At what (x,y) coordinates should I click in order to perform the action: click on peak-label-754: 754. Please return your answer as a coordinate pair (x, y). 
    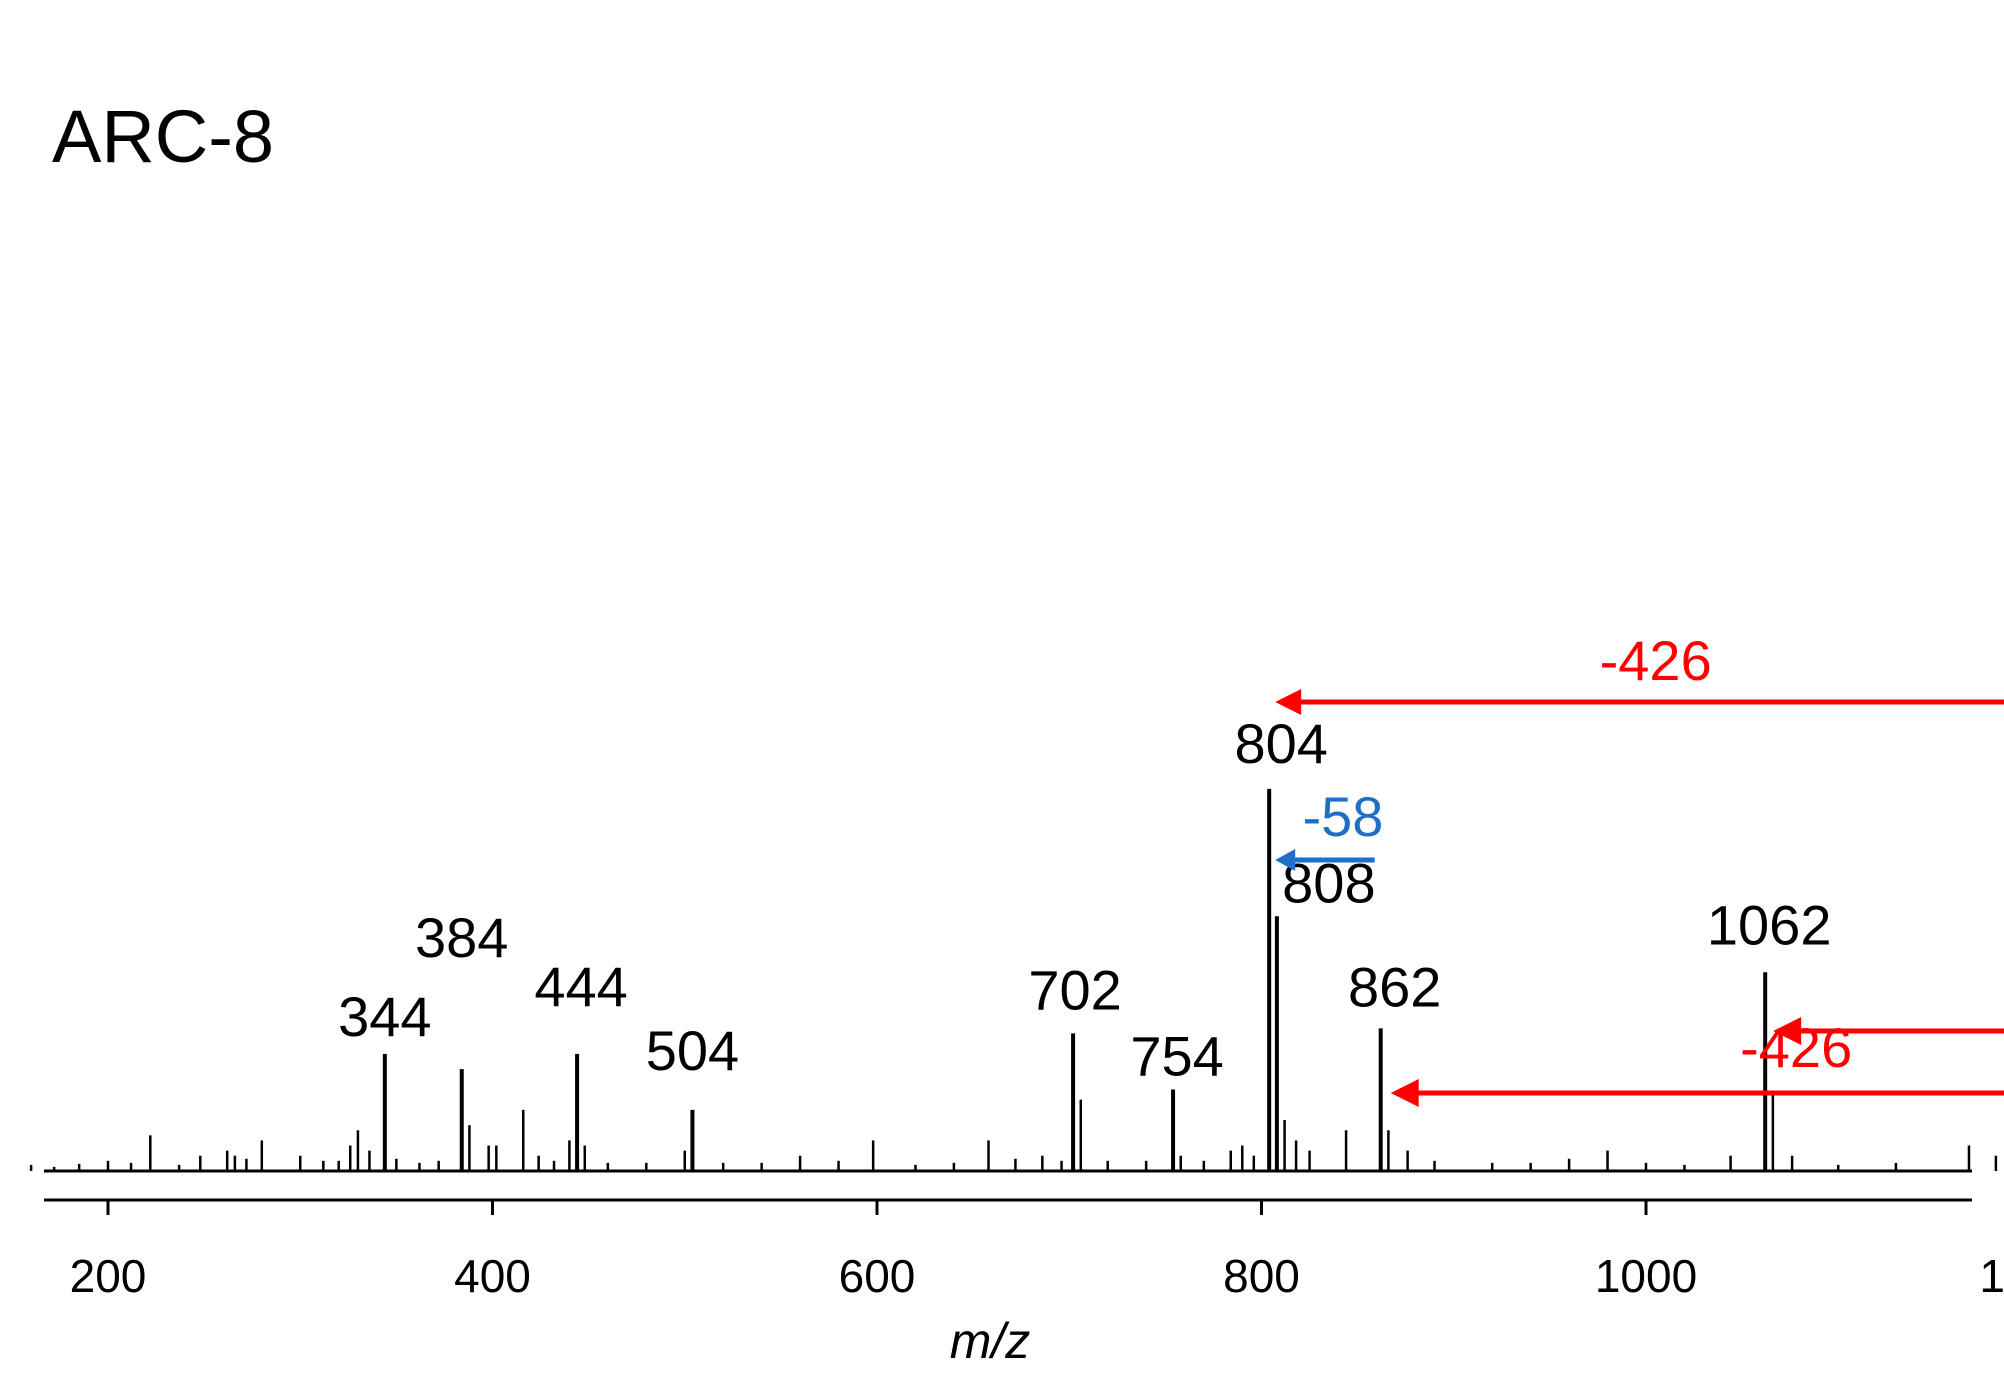
    Looking at the image, I should click on (1176, 1055).